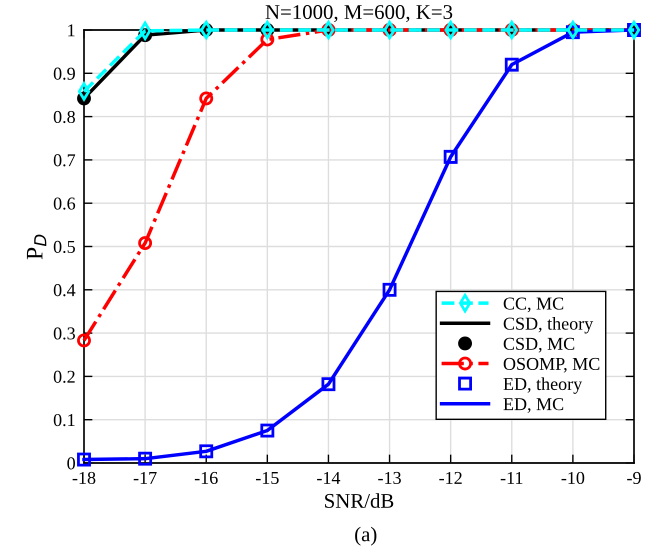 The height and width of the screenshot is (550, 665). What do you see at coordinates (145, 478) in the screenshot?
I see `x-tick-label: -17` at bounding box center [145, 478].